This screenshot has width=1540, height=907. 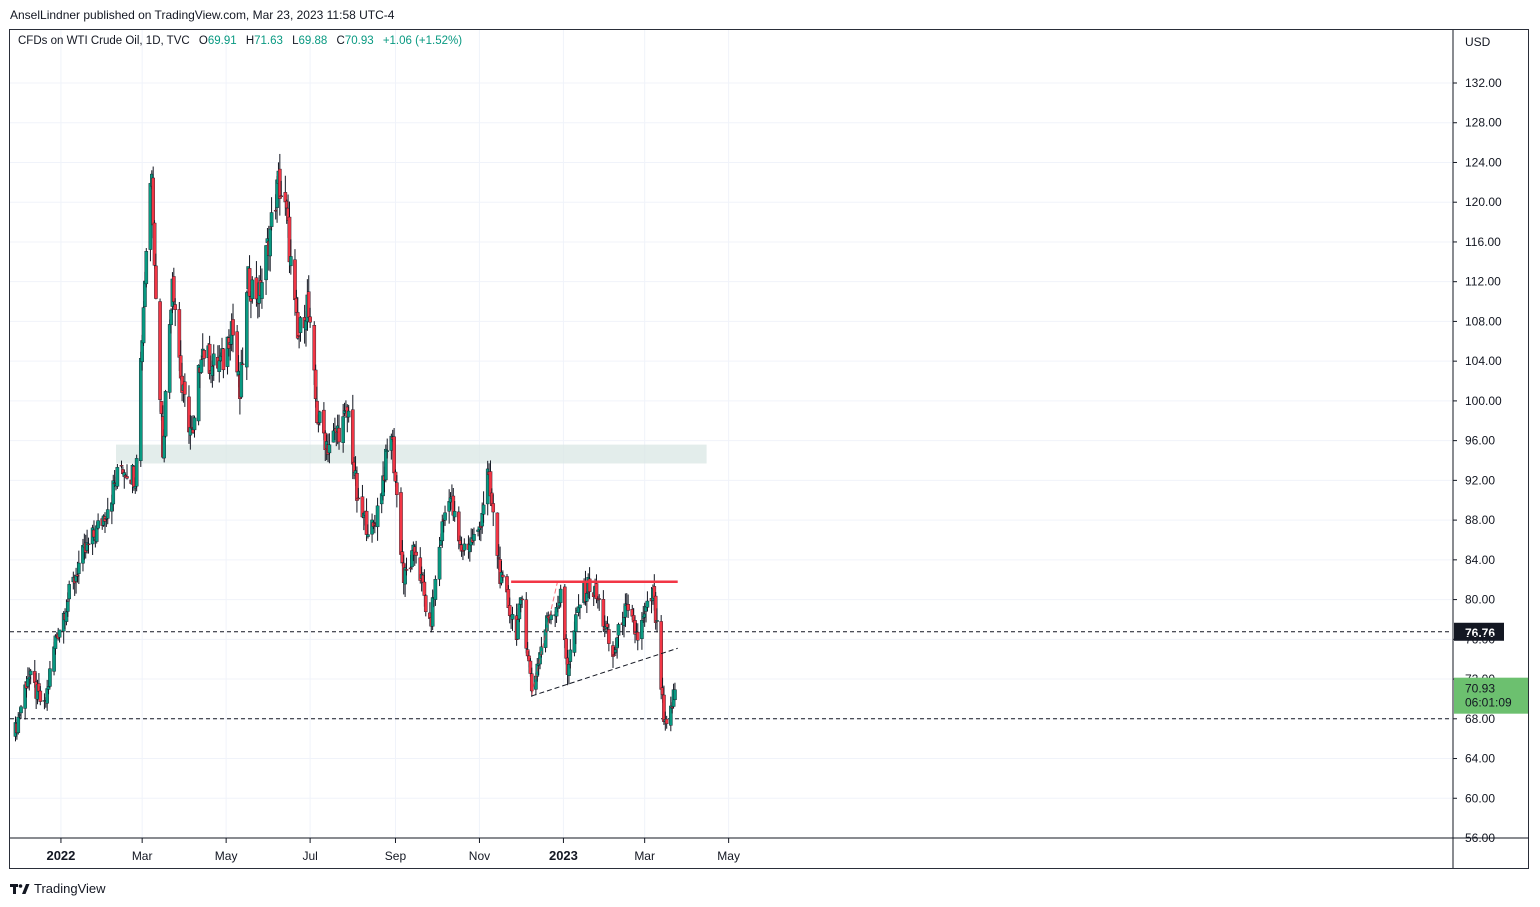 What do you see at coordinates (104, 41) in the screenshot?
I see `legend-symbol: CFDs on WTI Crude Oil, 1D, TVC` at bounding box center [104, 41].